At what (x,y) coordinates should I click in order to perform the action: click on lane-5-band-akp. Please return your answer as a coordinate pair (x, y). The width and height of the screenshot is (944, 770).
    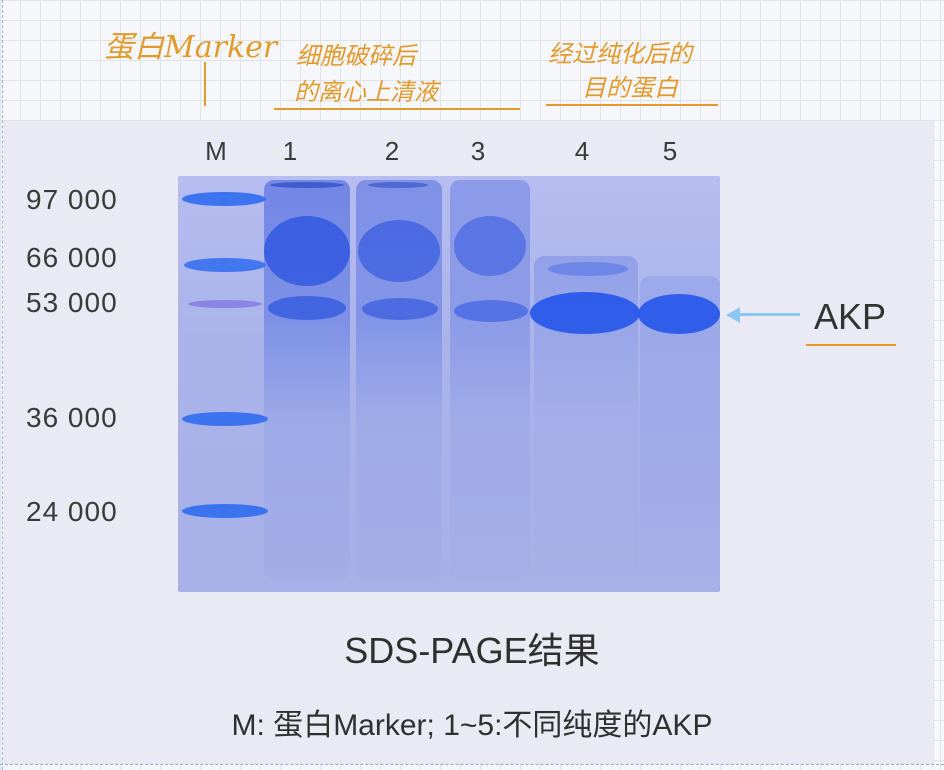
    Looking at the image, I should click on (679, 314).